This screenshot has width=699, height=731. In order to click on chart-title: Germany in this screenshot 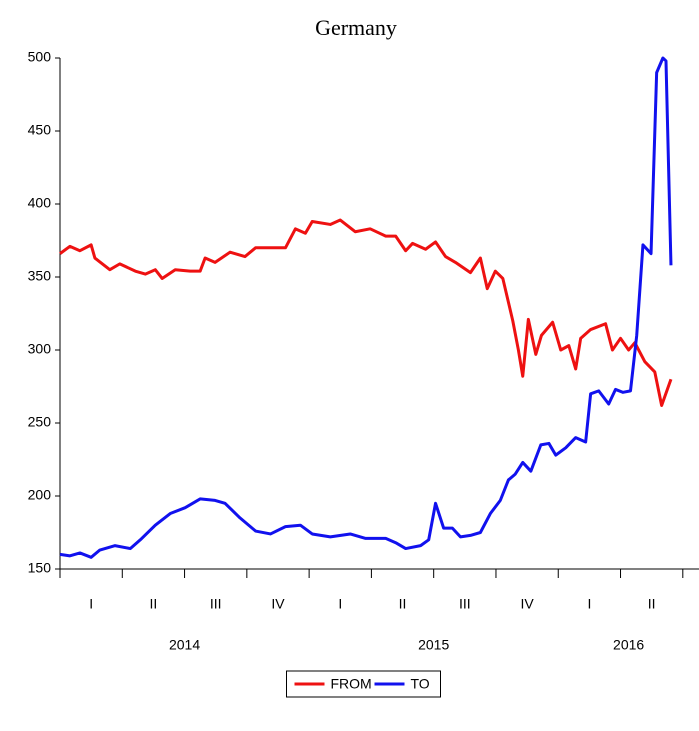, I will do `click(356, 27)`.